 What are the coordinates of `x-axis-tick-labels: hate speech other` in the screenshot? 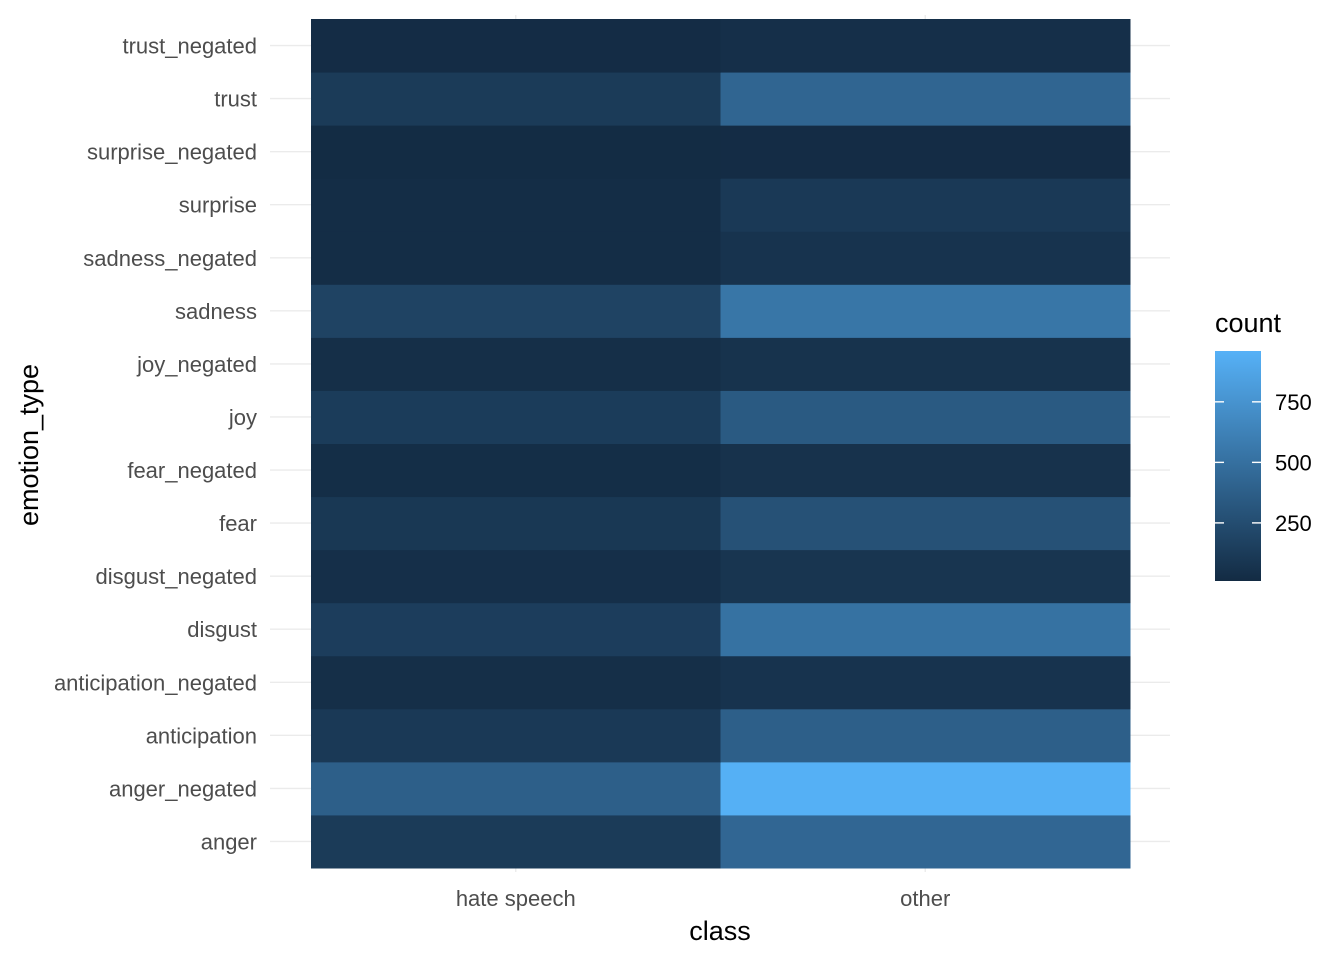 It's located at (703, 898).